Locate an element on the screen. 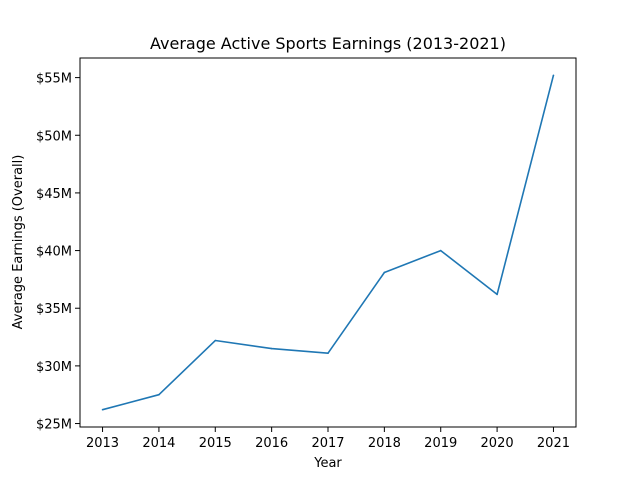 This screenshot has width=640, height=480. x-tick-label: 2013 is located at coordinates (102, 443).